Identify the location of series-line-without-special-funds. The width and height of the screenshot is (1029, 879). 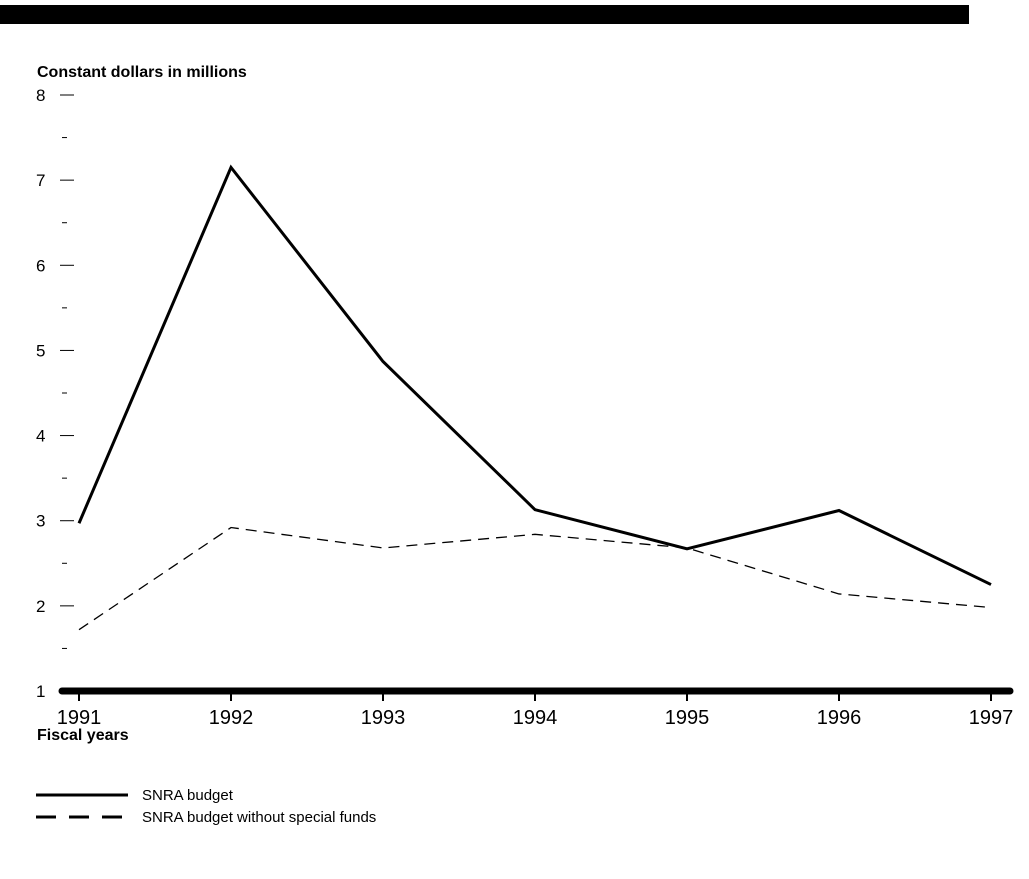
(535, 578).